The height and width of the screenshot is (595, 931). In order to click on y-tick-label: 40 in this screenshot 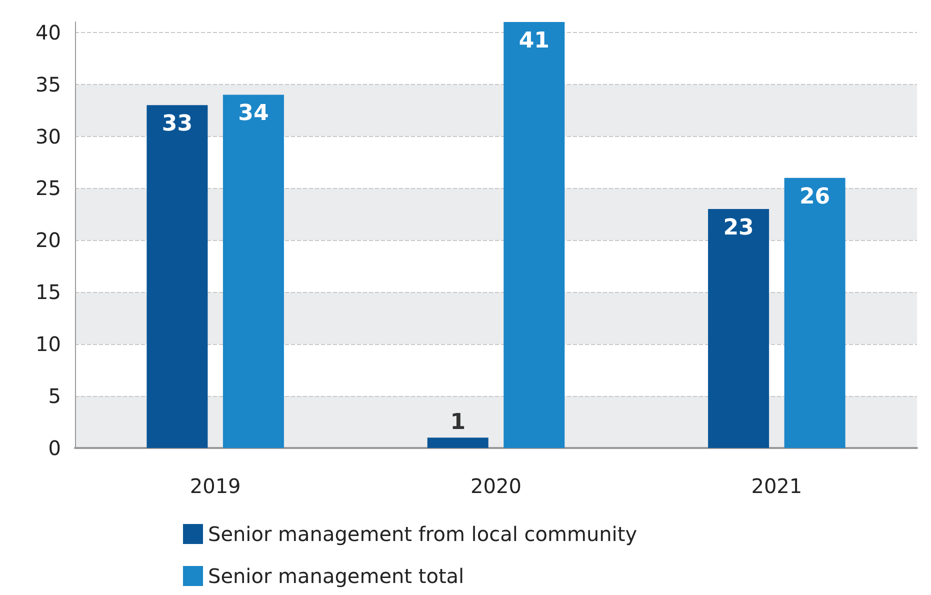, I will do `click(48, 32)`.